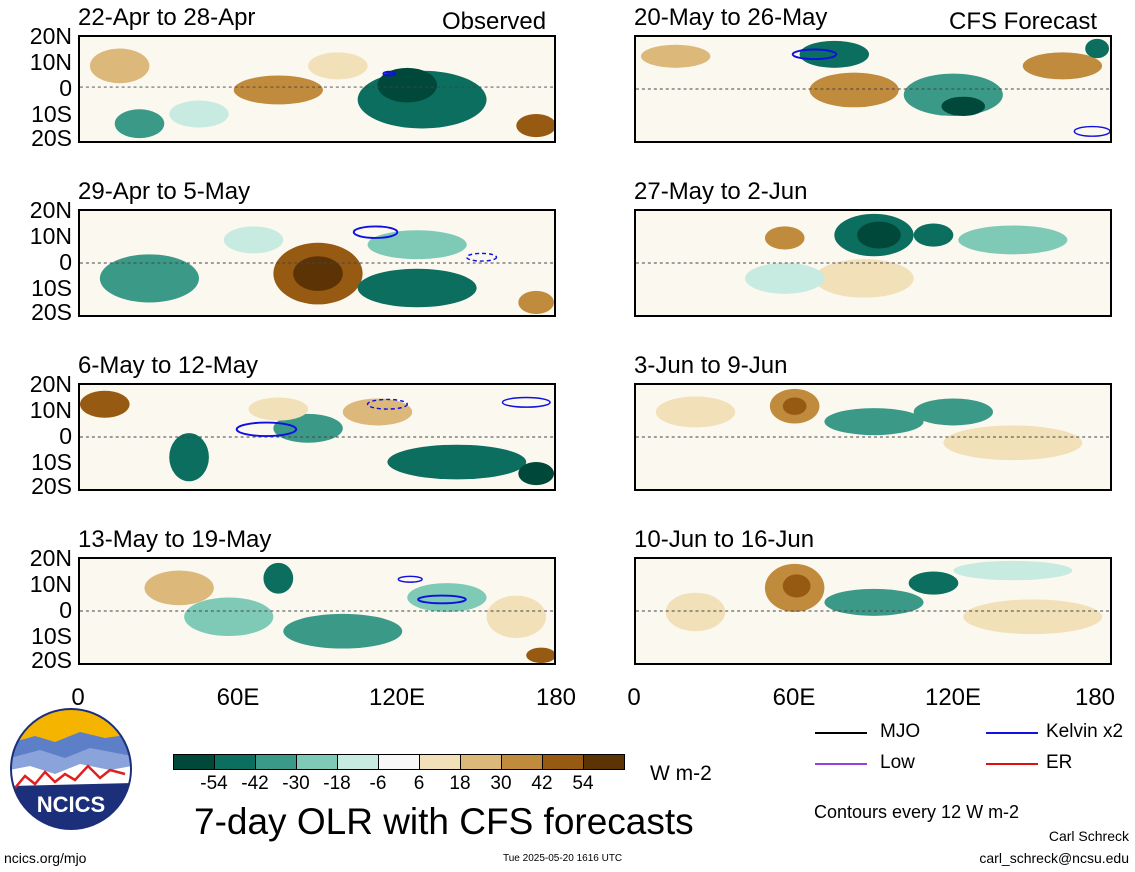  Describe the element at coordinates (71, 769) in the screenshot. I see `ncics-logo: NCICS` at that location.